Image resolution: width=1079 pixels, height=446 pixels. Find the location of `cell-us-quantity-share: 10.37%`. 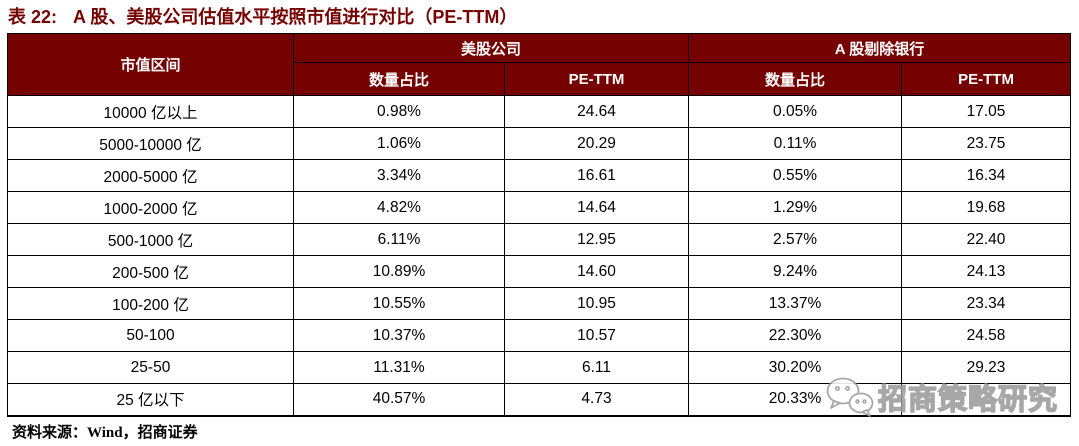

cell-us-quantity-share: 10.37% is located at coordinates (399, 335).